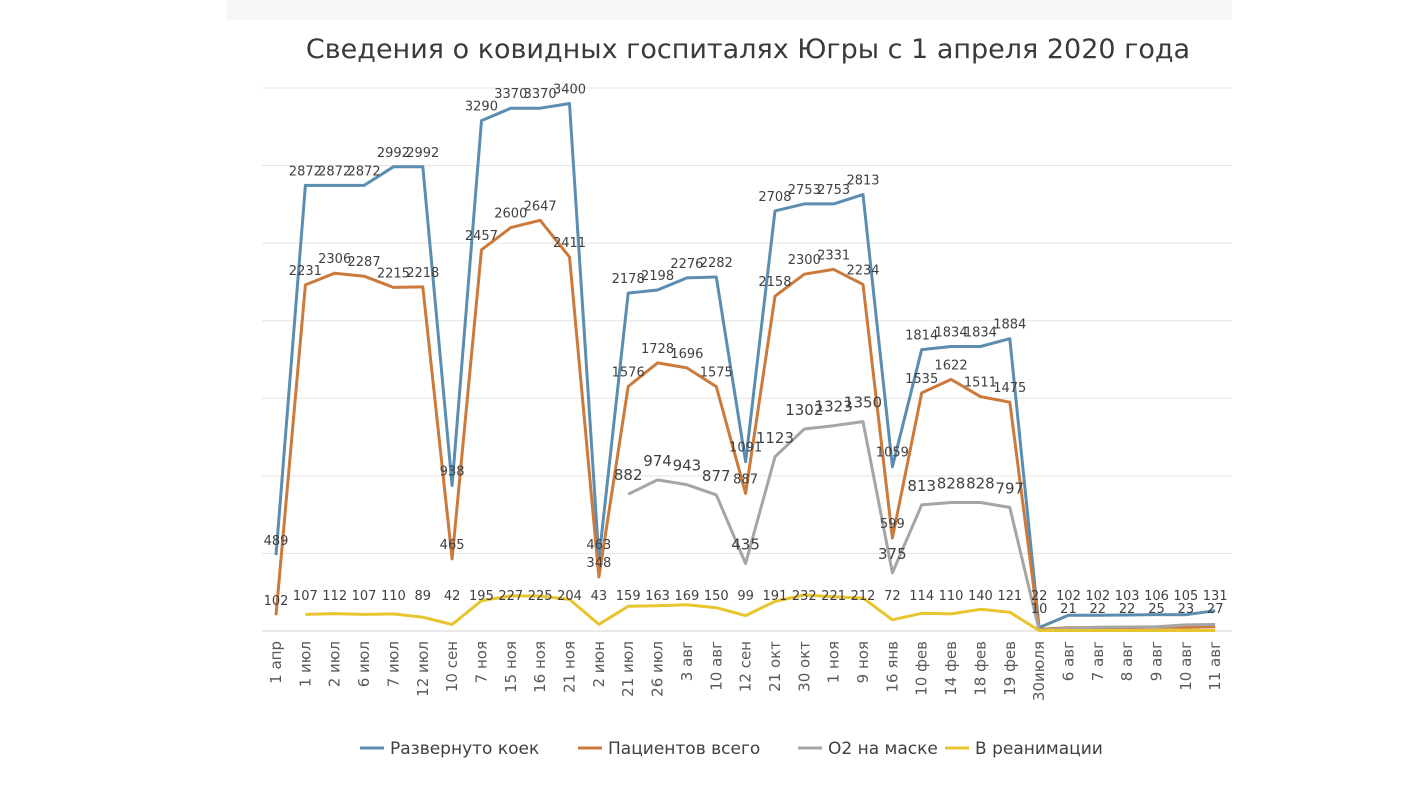 The image size is (1424, 801). What do you see at coordinates (746, 666) in the screenshot?
I see `x-tick-label: 12 сен` at bounding box center [746, 666].